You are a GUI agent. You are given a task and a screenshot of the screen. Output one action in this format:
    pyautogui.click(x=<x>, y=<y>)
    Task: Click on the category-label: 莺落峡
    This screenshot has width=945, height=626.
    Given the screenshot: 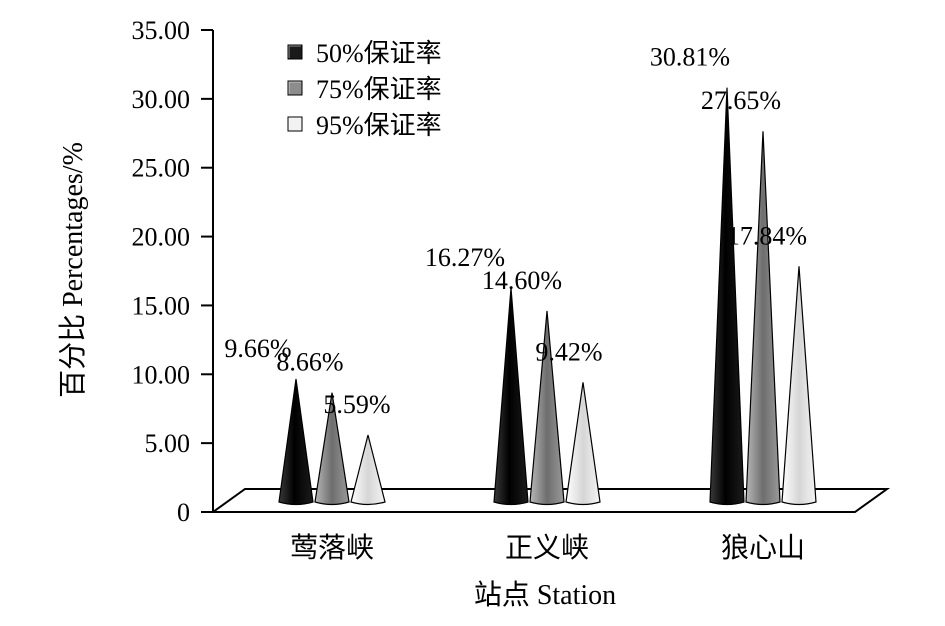 What is the action you would take?
    pyautogui.click(x=332, y=548)
    